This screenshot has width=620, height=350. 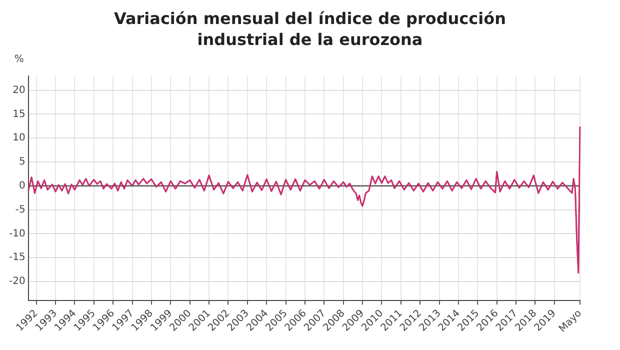 What do you see at coordinates (22, 162) in the screenshot?
I see `y-tick-label: 5` at bounding box center [22, 162].